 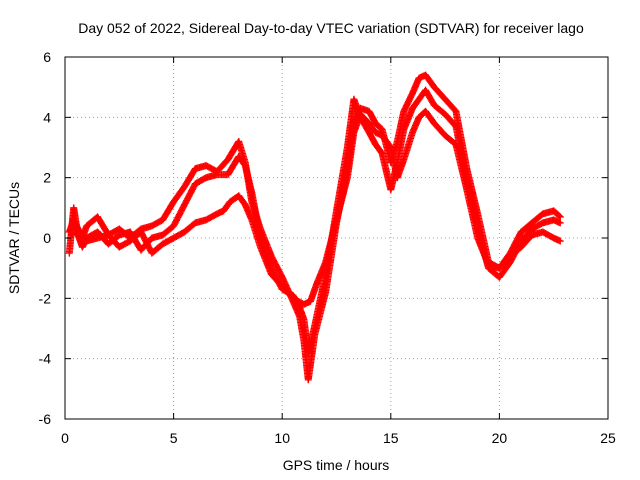 I want to click on y-tick-label: -2, so click(x=45, y=298).